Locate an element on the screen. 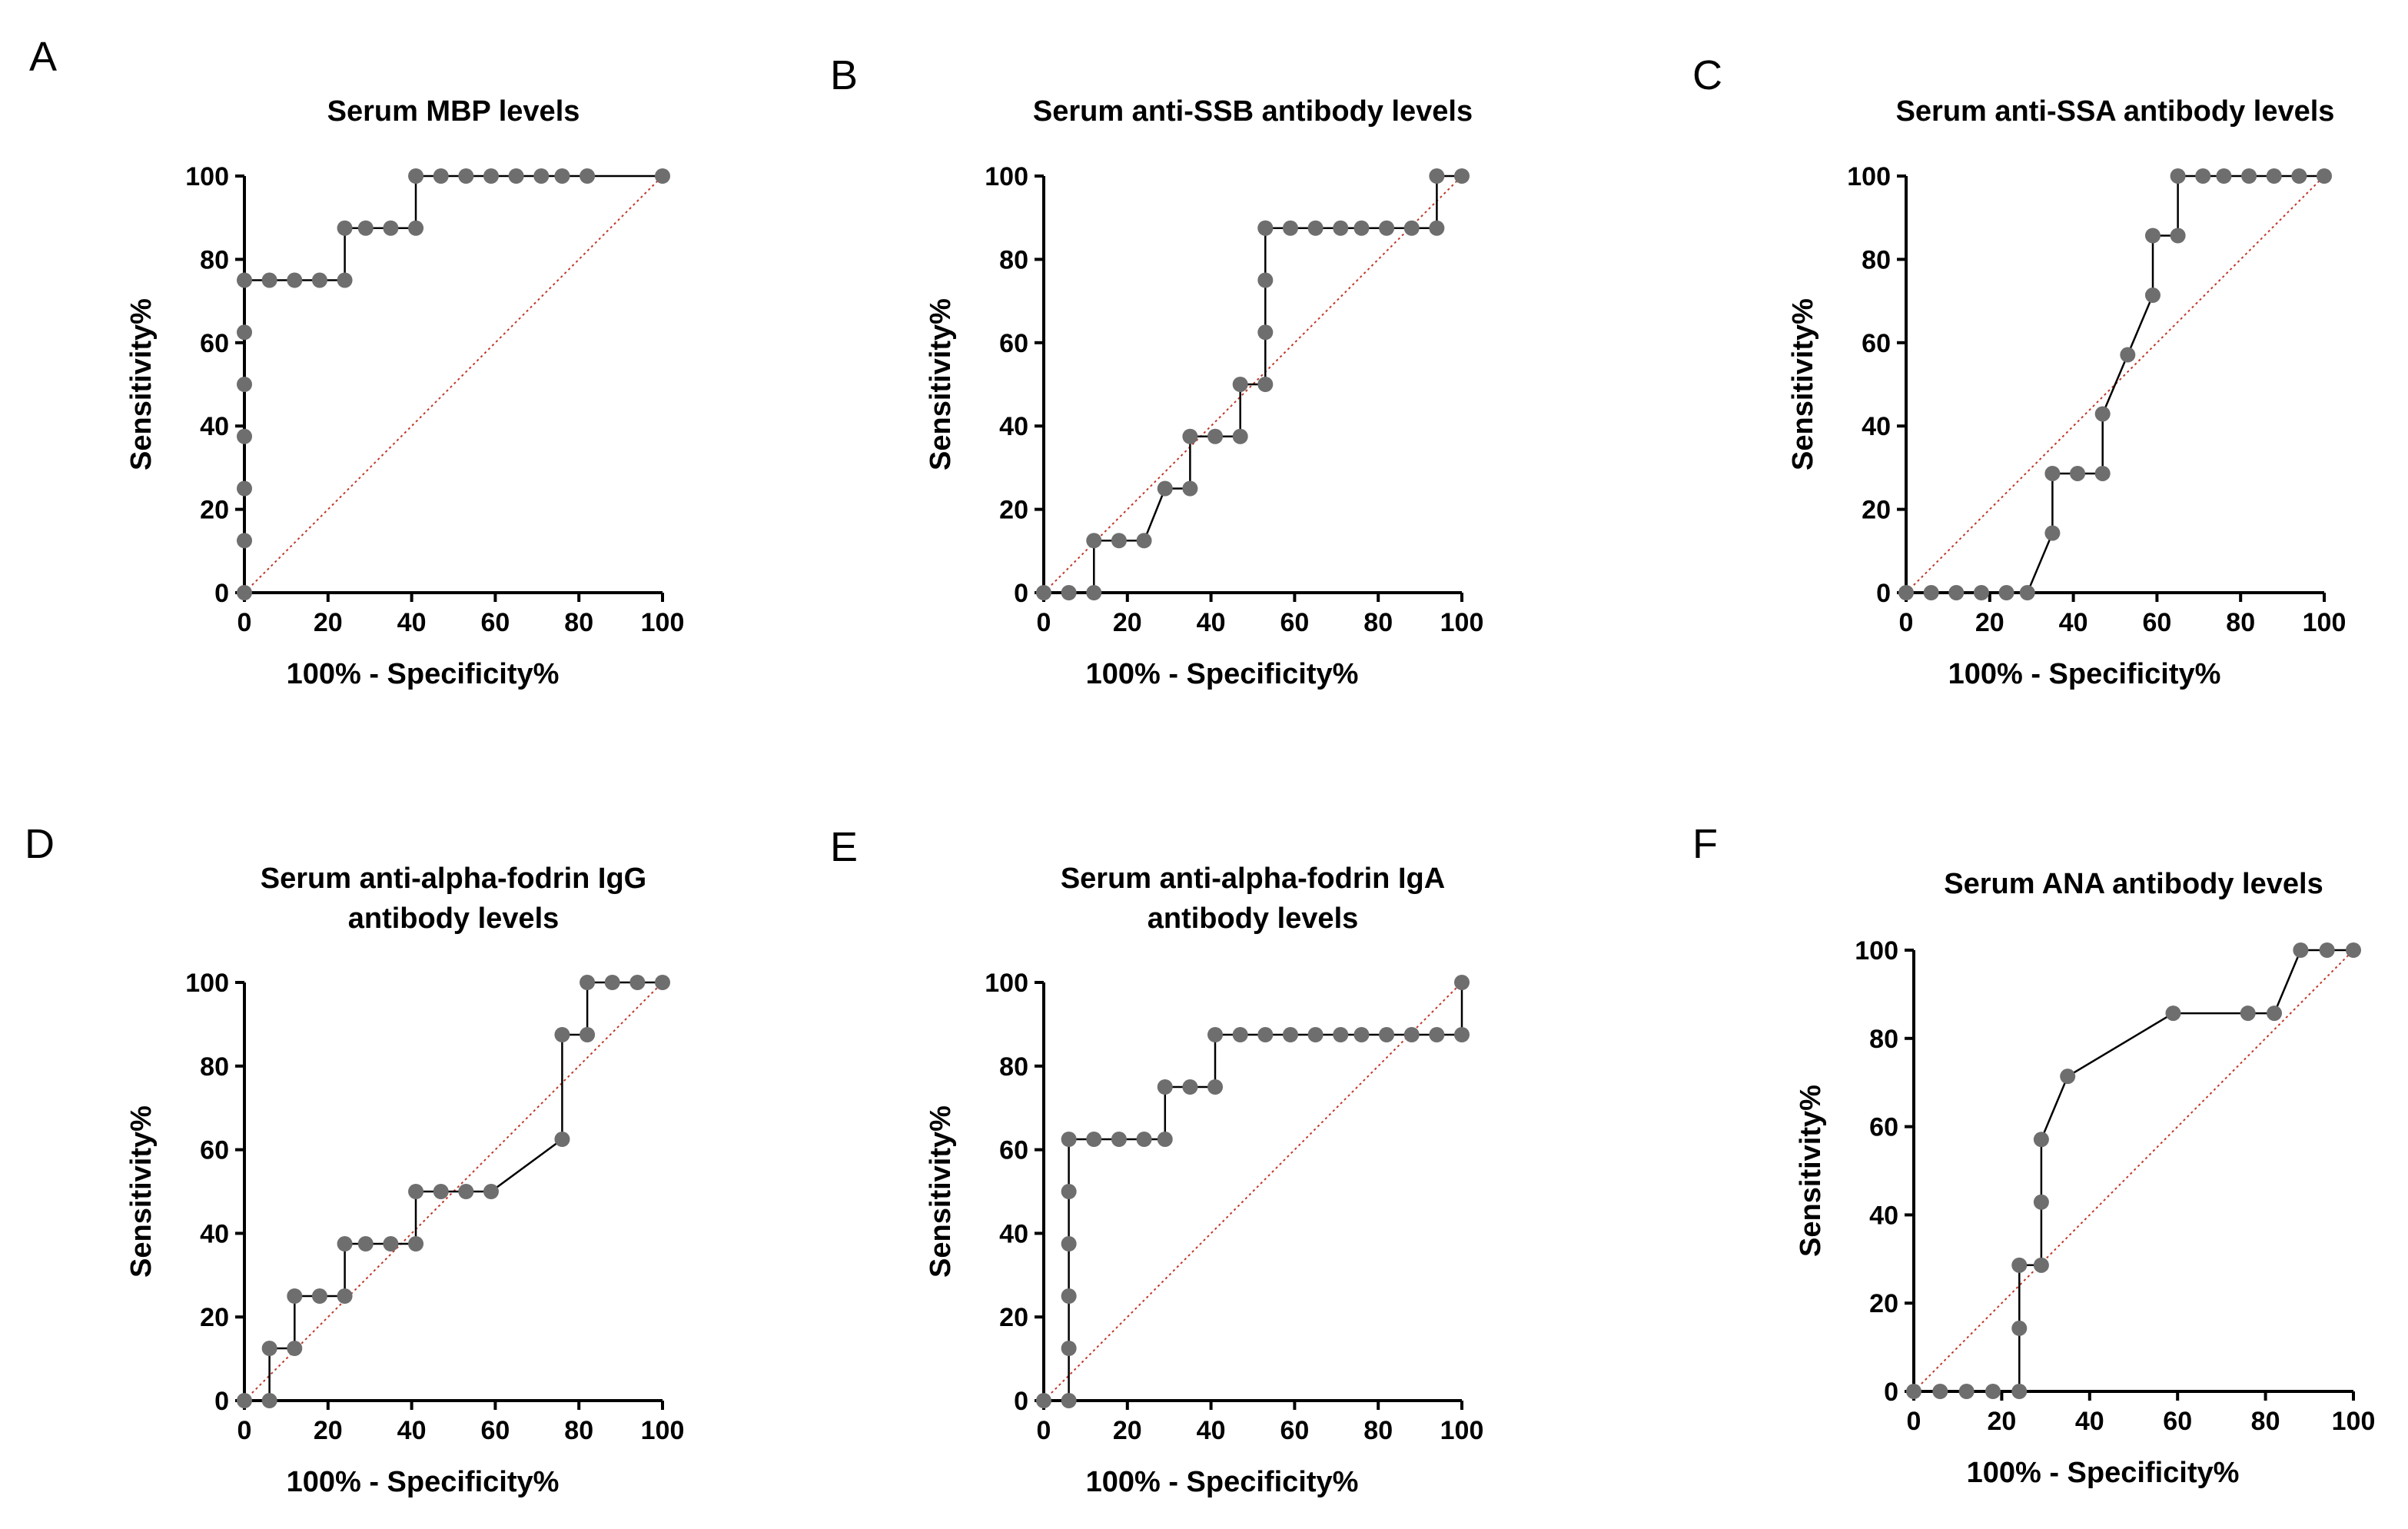 The height and width of the screenshot is (1529, 2408). chart-title: Serum anti-SSB antibody levels is located at coordinates (1253, 111).